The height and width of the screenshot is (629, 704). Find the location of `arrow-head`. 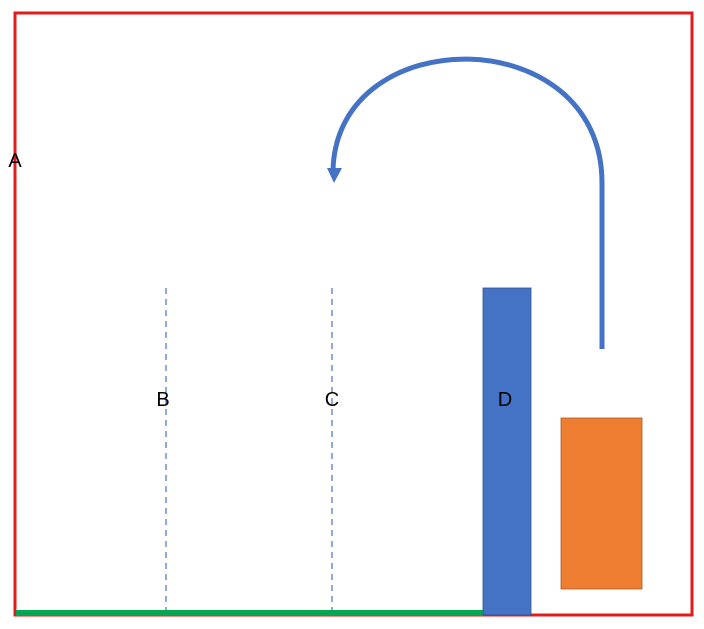

arrow-head is located at coordinates (334, 175).